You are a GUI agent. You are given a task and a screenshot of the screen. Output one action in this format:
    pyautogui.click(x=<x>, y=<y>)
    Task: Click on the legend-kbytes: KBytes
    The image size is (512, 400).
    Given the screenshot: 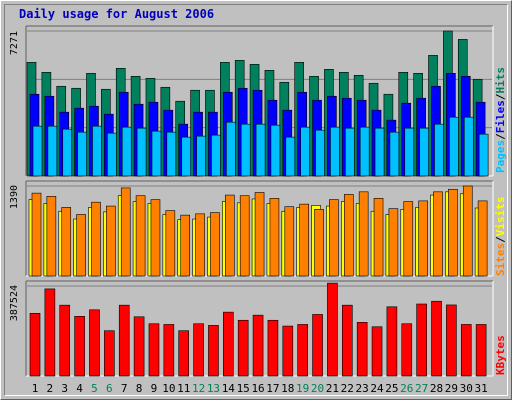 What is the action you would take?
    pyautogui.click(x=500, y=355)
    